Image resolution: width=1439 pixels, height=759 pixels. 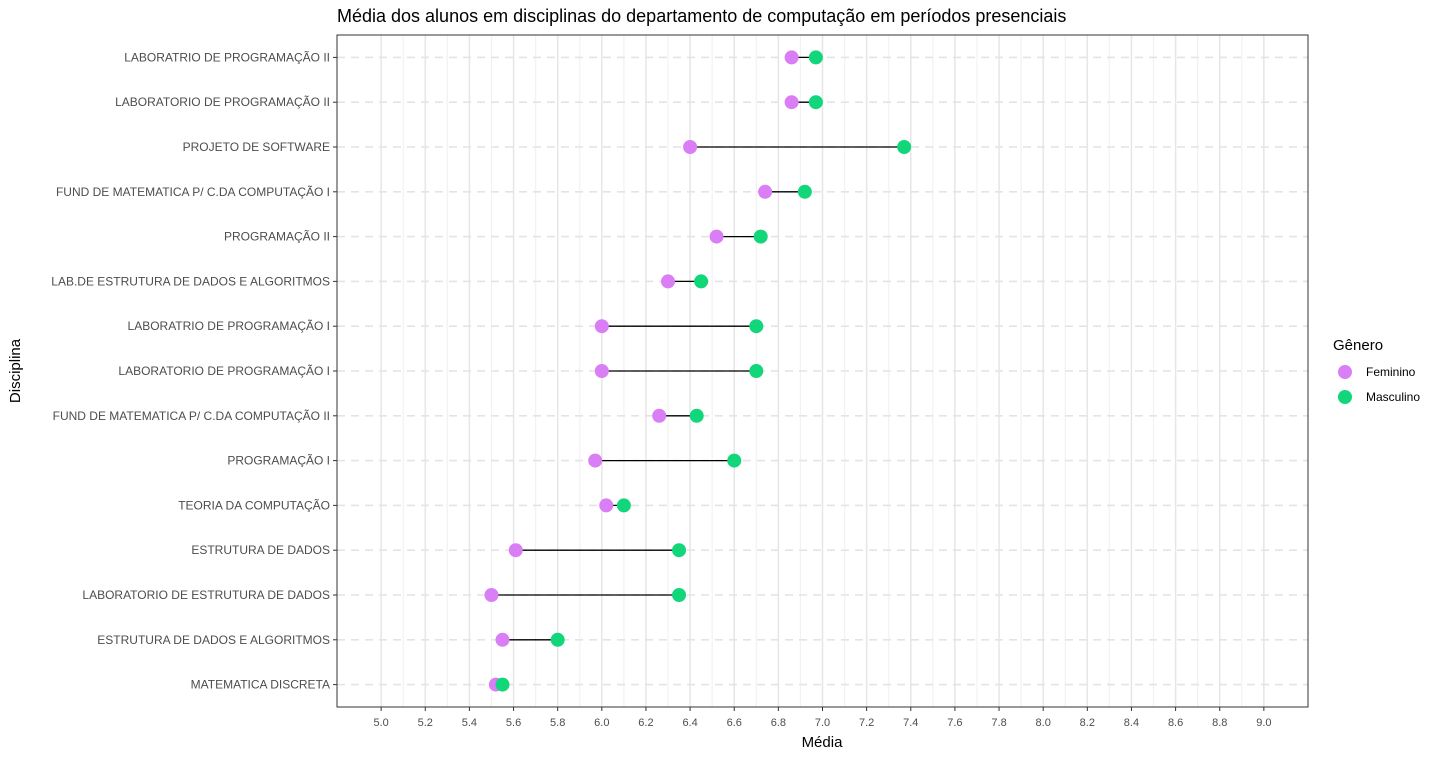 What do you see at coordinates (998, 723) in the screenshot?
I see `x-tick-label: 7.8` at bounding box center [998, 723].